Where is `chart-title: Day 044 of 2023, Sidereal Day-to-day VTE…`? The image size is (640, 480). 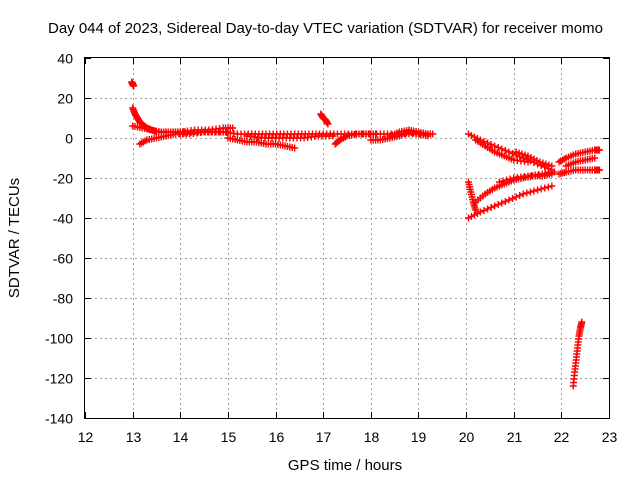
chart-title: Day 044 of 2023, Sidereal Day-to-day VTE… is located at coordinates (325, 28).